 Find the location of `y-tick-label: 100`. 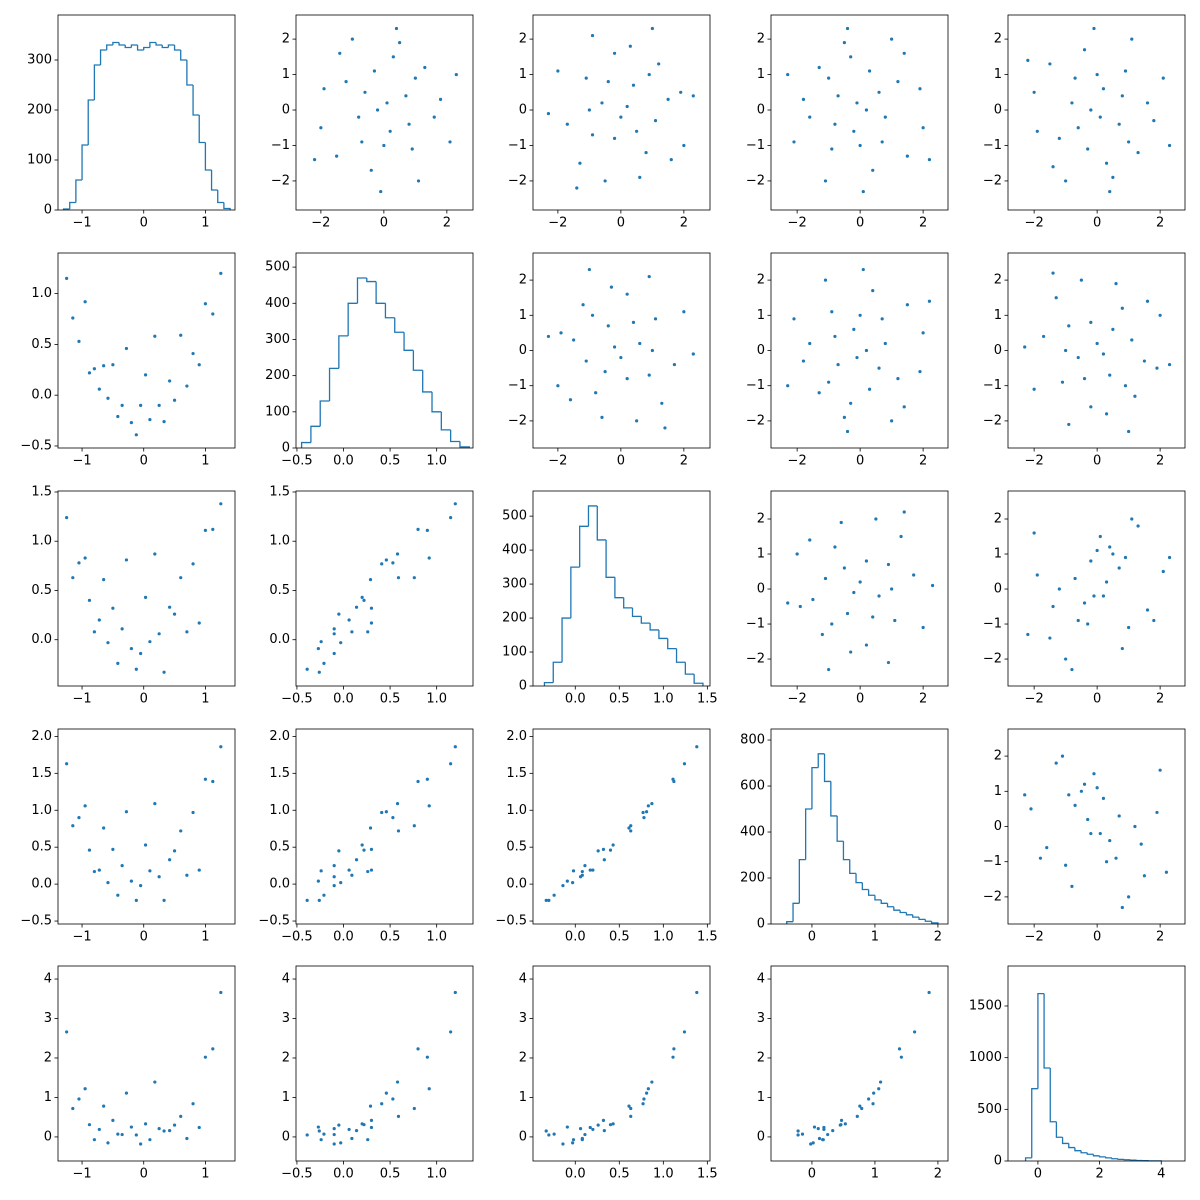

y-tick-label: 100 is located at coordinates (39, 160).